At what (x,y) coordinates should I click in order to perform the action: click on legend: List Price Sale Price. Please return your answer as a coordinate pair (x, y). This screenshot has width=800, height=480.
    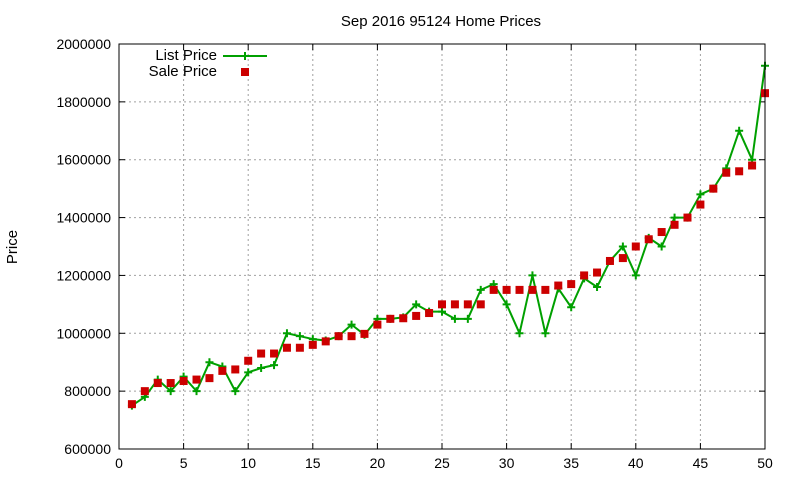
    Looking at the image, I should click on (208, 63).